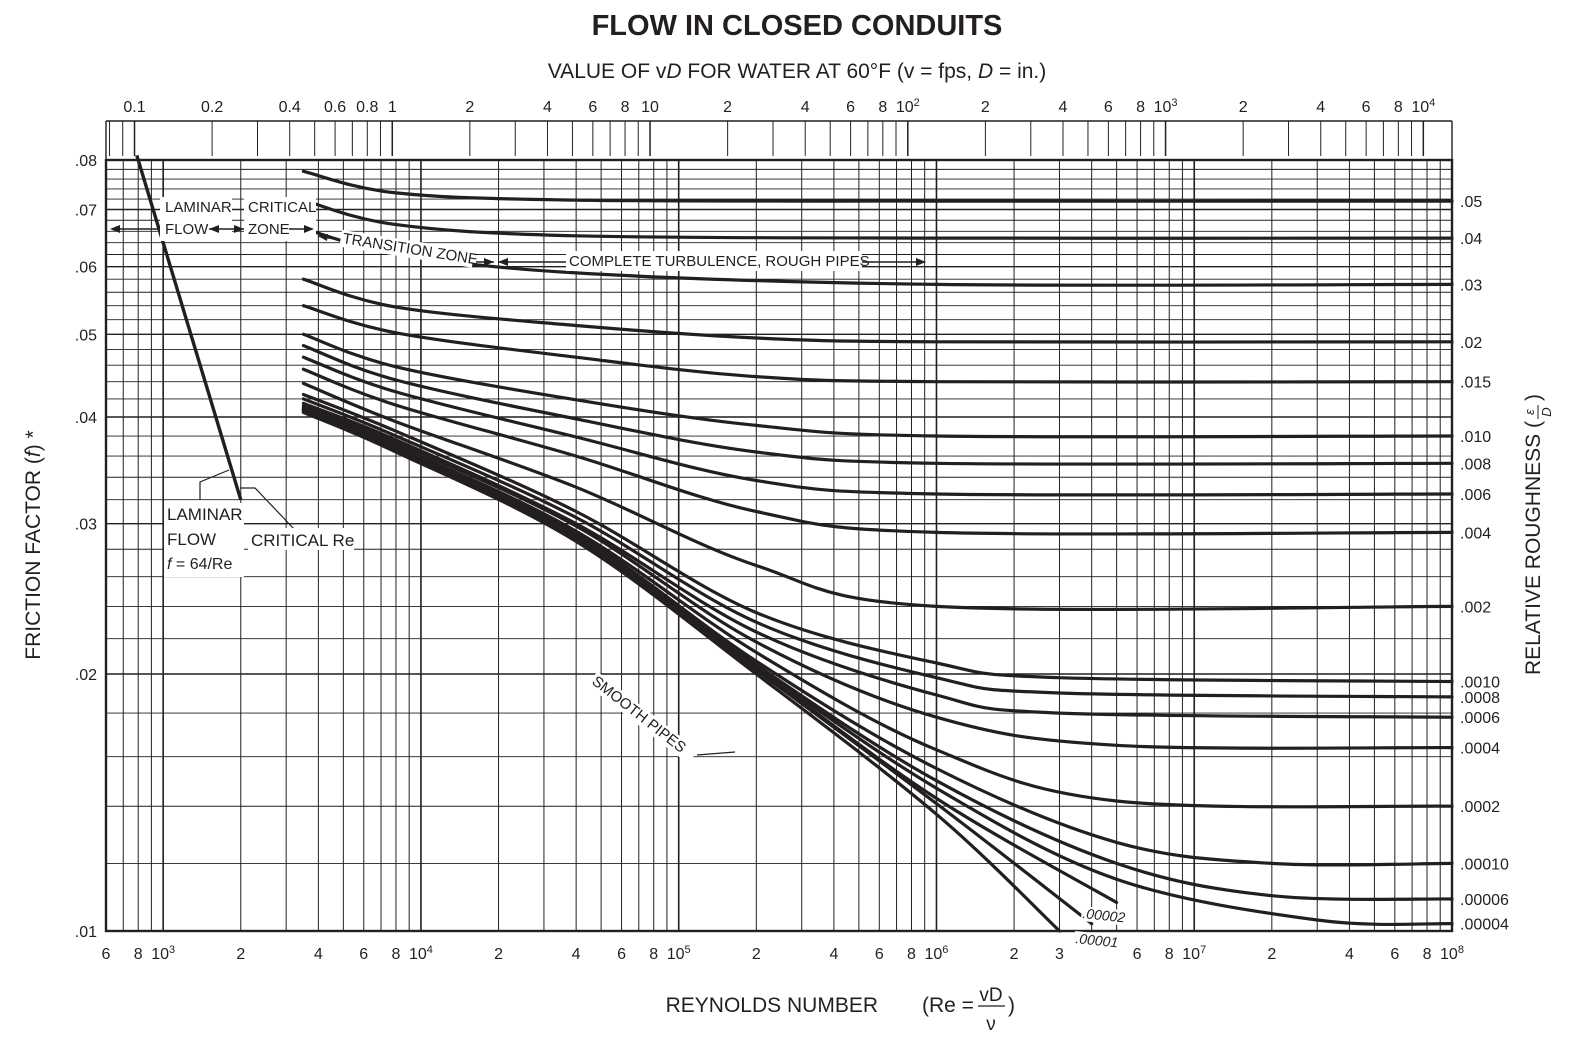 This screenshot has width=1594, height=1040. What do you see at coordinates (908, 106) in the screenshot?
I see `top-tick-label: 10²` at bounding box center [908, 106].